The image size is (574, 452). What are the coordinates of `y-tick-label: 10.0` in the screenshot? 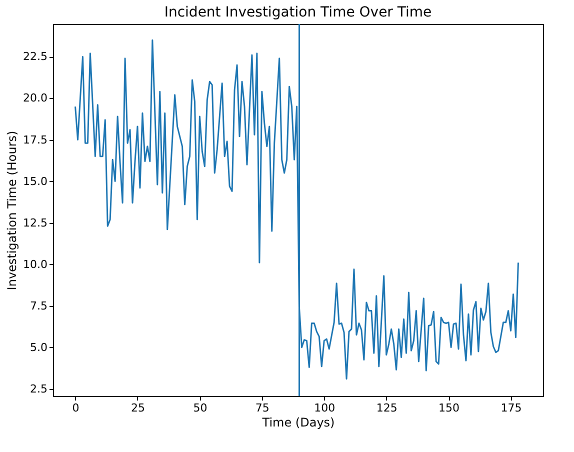 It's located at (35, 264).